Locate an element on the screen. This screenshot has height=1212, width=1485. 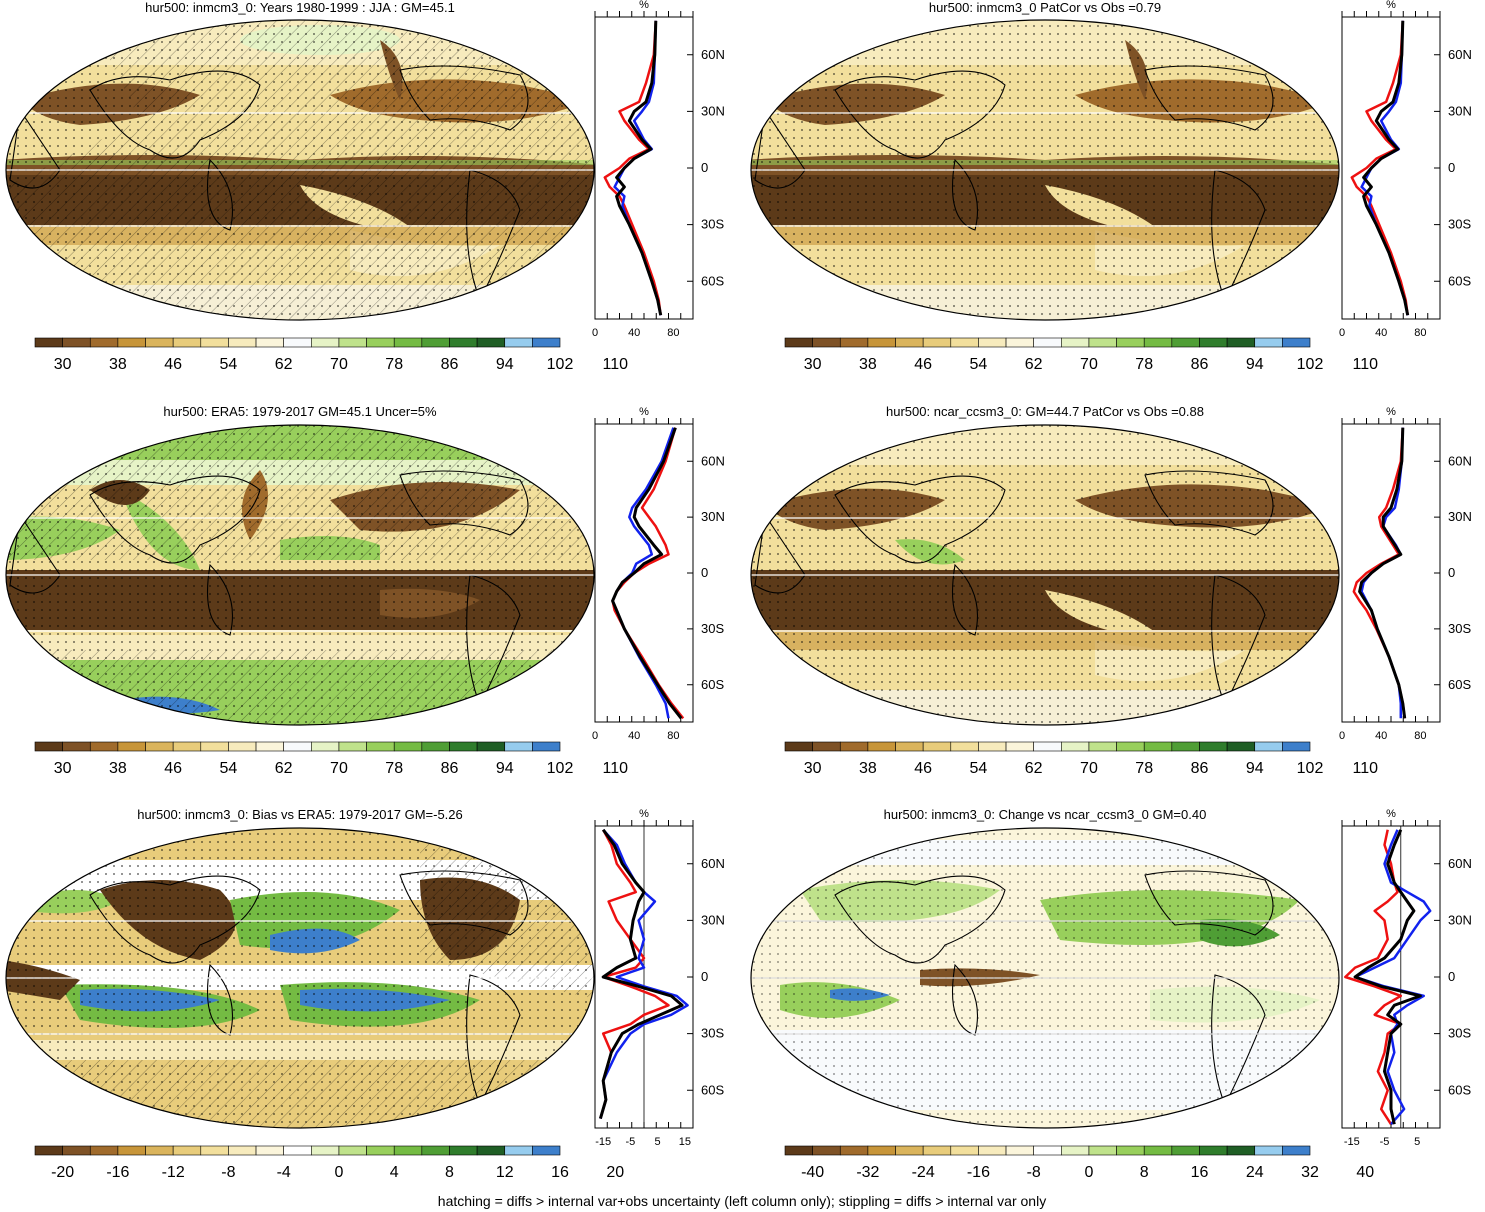
zonal-lat-label: 0 is located at coordinates (704, 572).